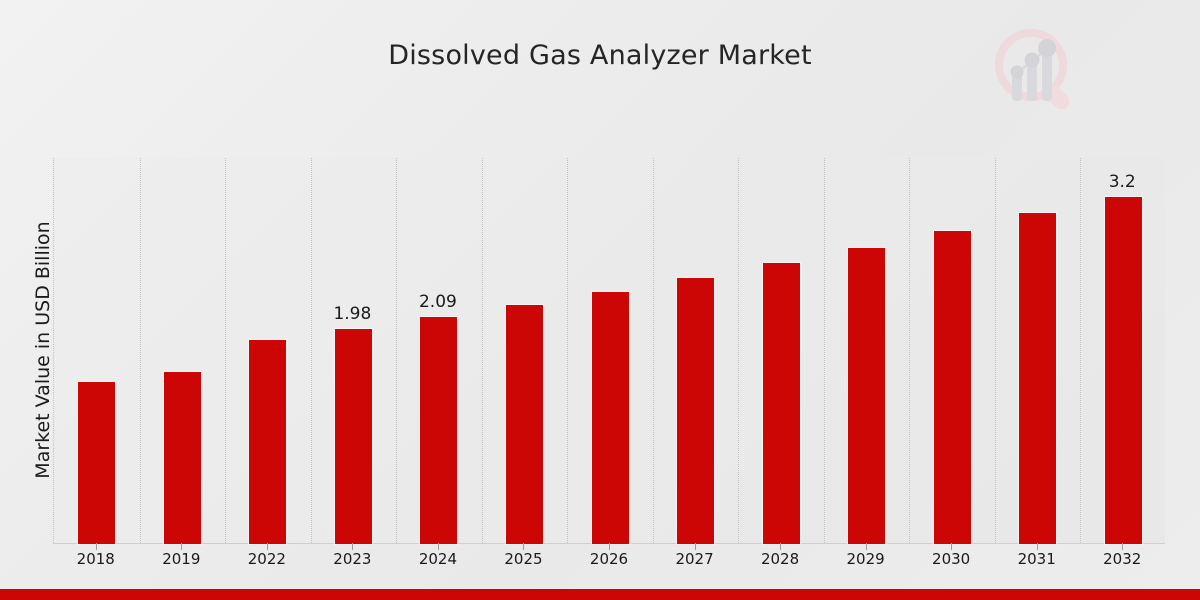 This screenshot has width=1200, height=600. I want to click on bar-2019, so click(182, 457).